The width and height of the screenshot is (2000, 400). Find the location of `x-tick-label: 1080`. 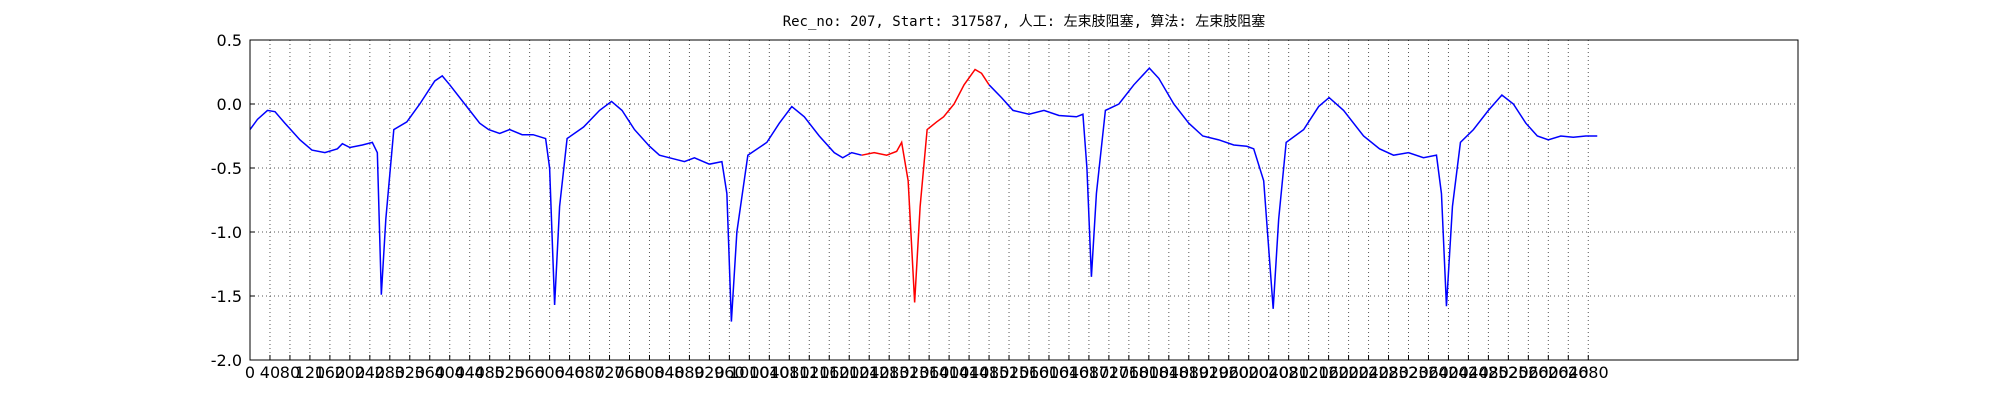

x-tick-label: 1080 is located at coordinates (789, 372).